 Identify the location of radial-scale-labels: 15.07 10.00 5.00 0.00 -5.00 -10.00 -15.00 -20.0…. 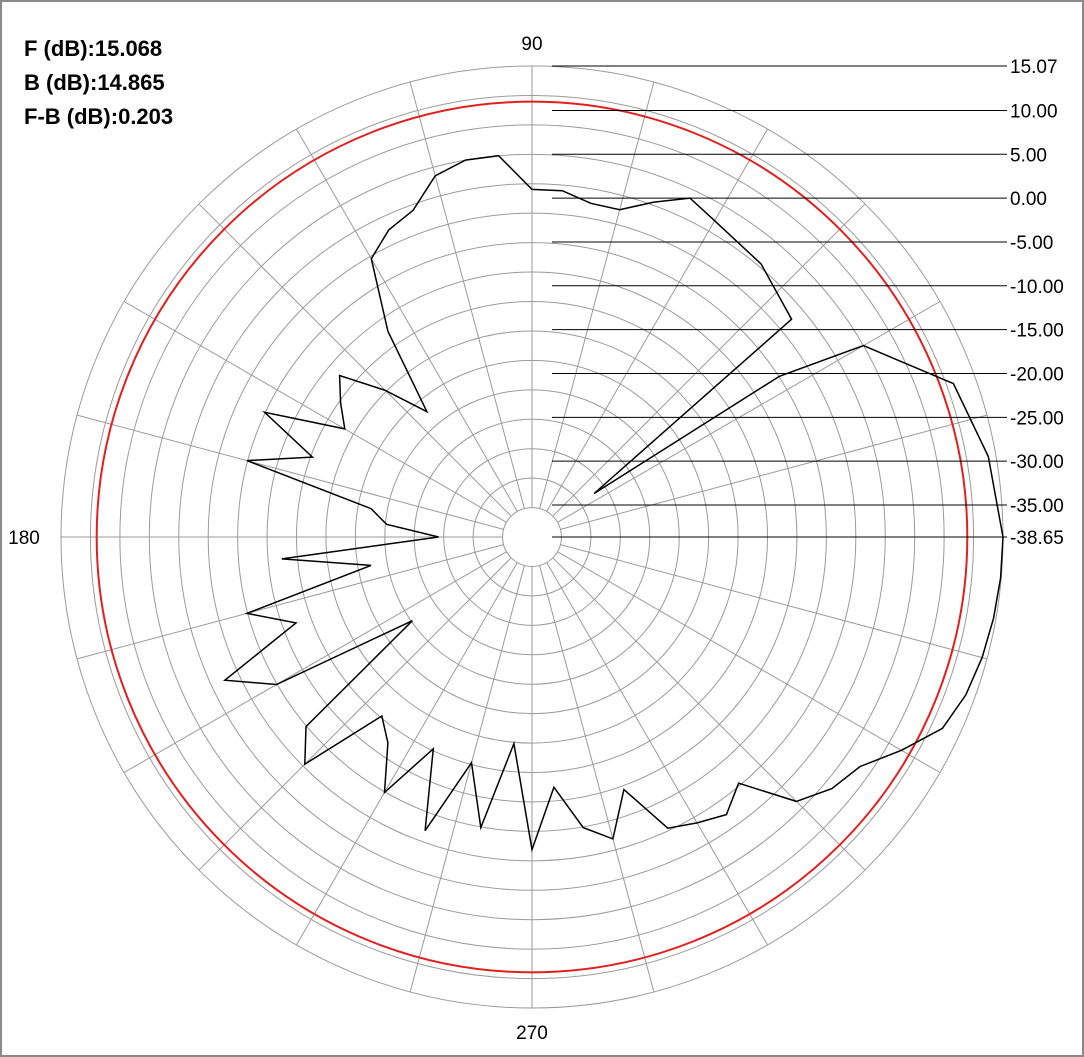
(1037, 303).